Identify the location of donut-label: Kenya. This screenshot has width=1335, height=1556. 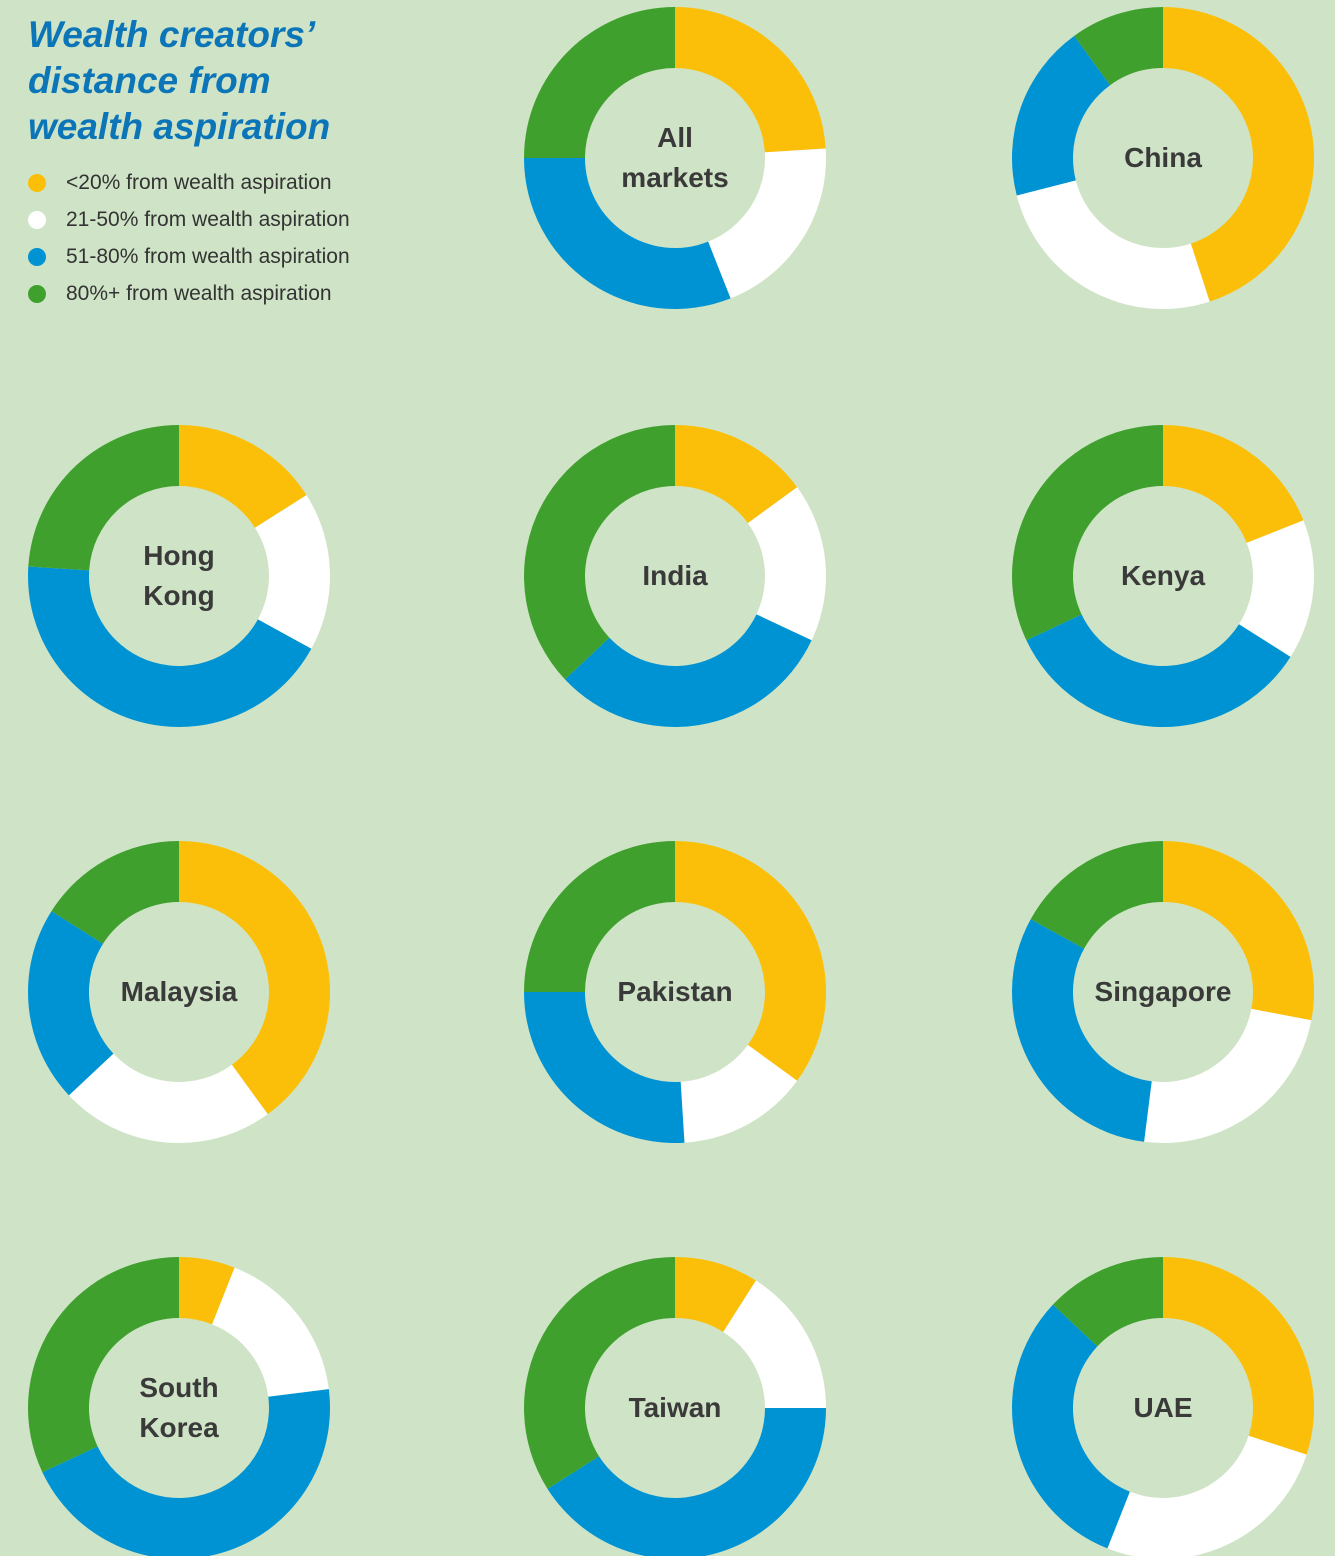
(1163, 575).